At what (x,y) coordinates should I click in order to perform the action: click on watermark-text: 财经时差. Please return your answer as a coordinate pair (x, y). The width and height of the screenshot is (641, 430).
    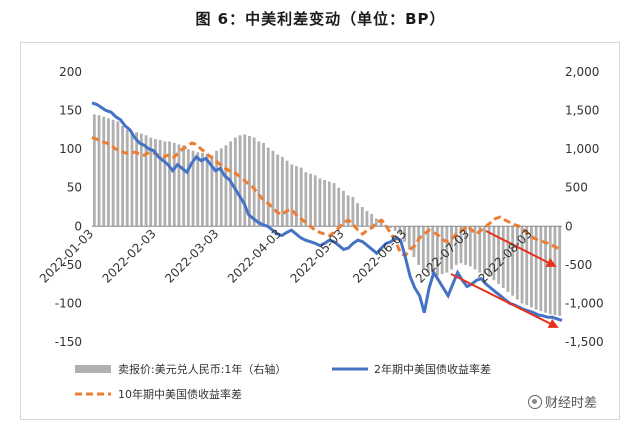
    Looking at the image, I should click on (571, 403).